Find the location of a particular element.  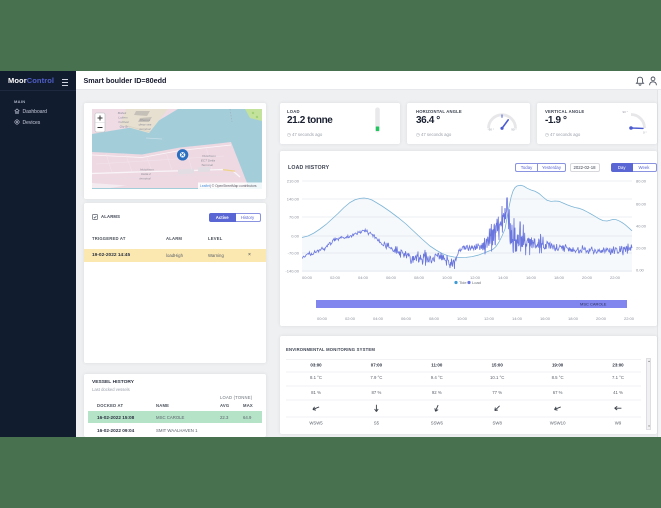

svg-text: Rhenus is located at coordinates (145, 120).